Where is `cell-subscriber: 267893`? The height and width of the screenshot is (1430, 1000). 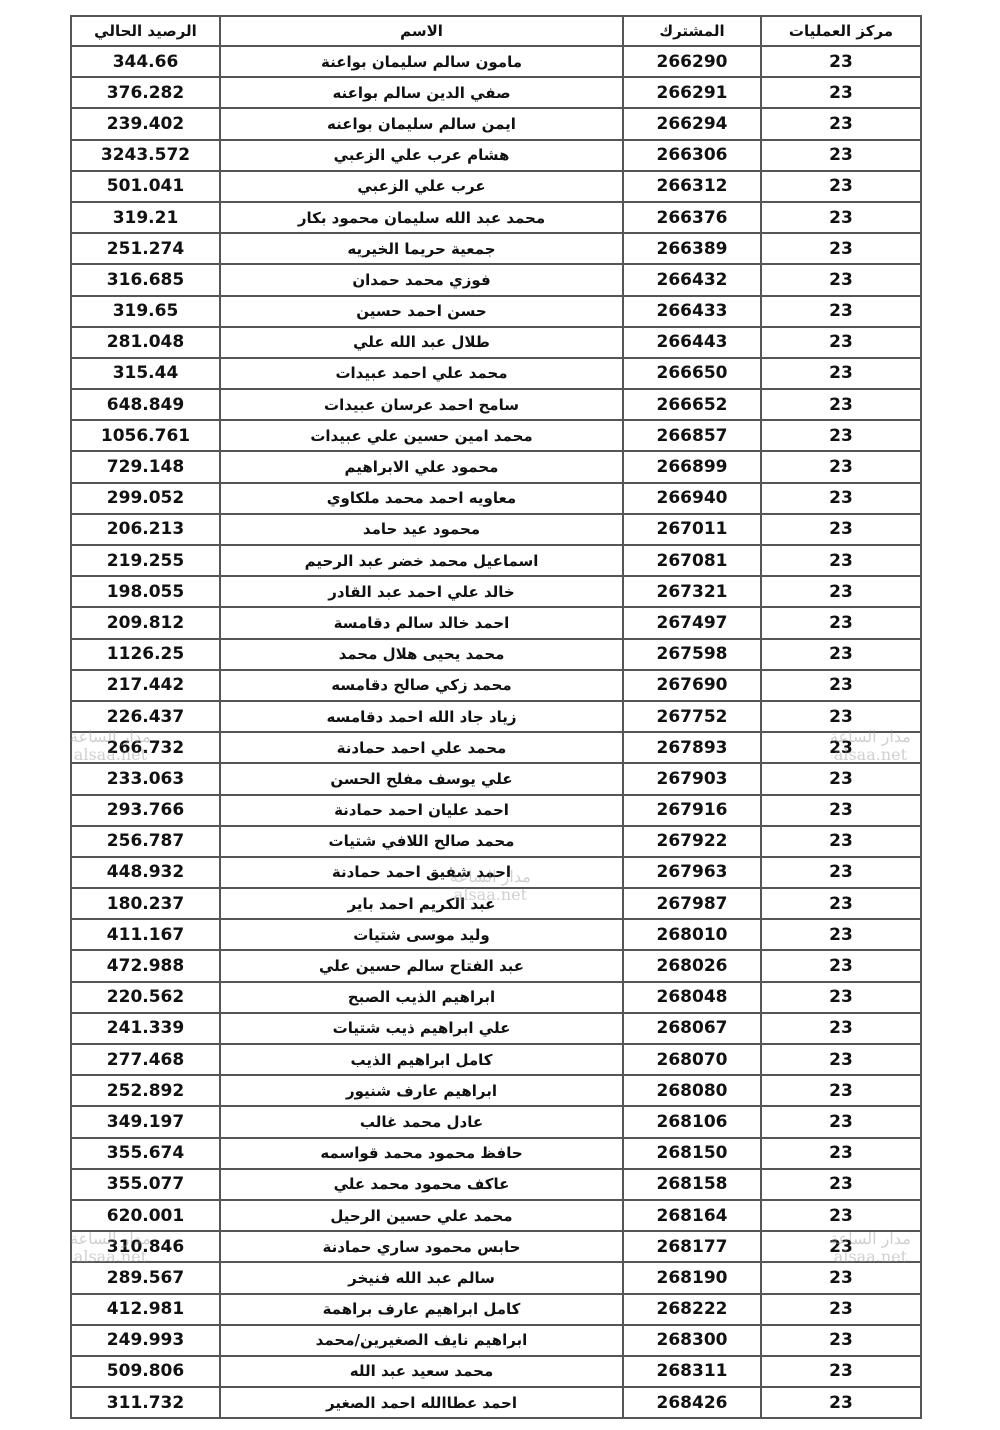 cell-subscriber: 267893 is located at coordinates (692, 748).